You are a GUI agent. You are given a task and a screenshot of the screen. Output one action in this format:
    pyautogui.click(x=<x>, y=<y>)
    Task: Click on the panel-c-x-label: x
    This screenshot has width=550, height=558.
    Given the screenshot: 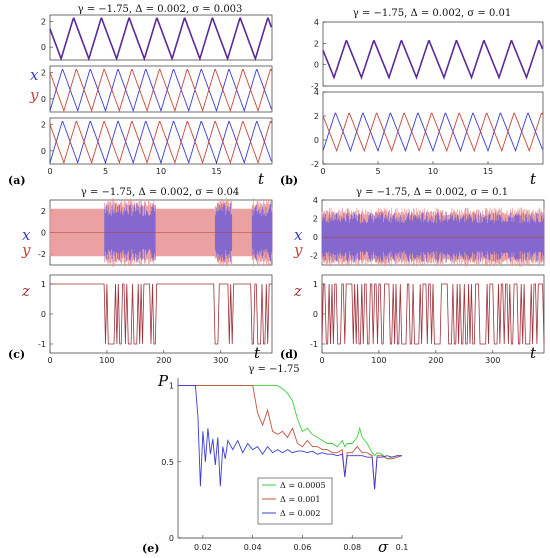 What is the action you would take?
    pyautogui.click(x=26, y=235)
    